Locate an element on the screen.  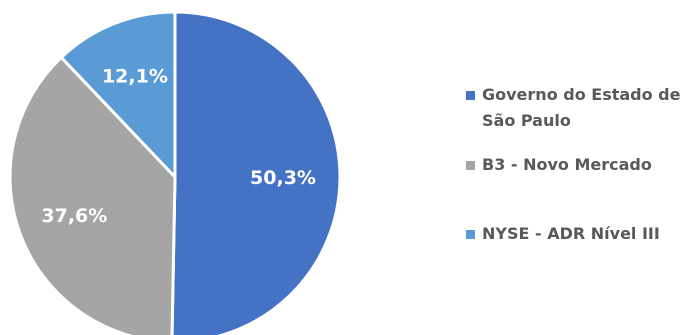
legend-swatch-nyse is located at coordinates (470, 234).